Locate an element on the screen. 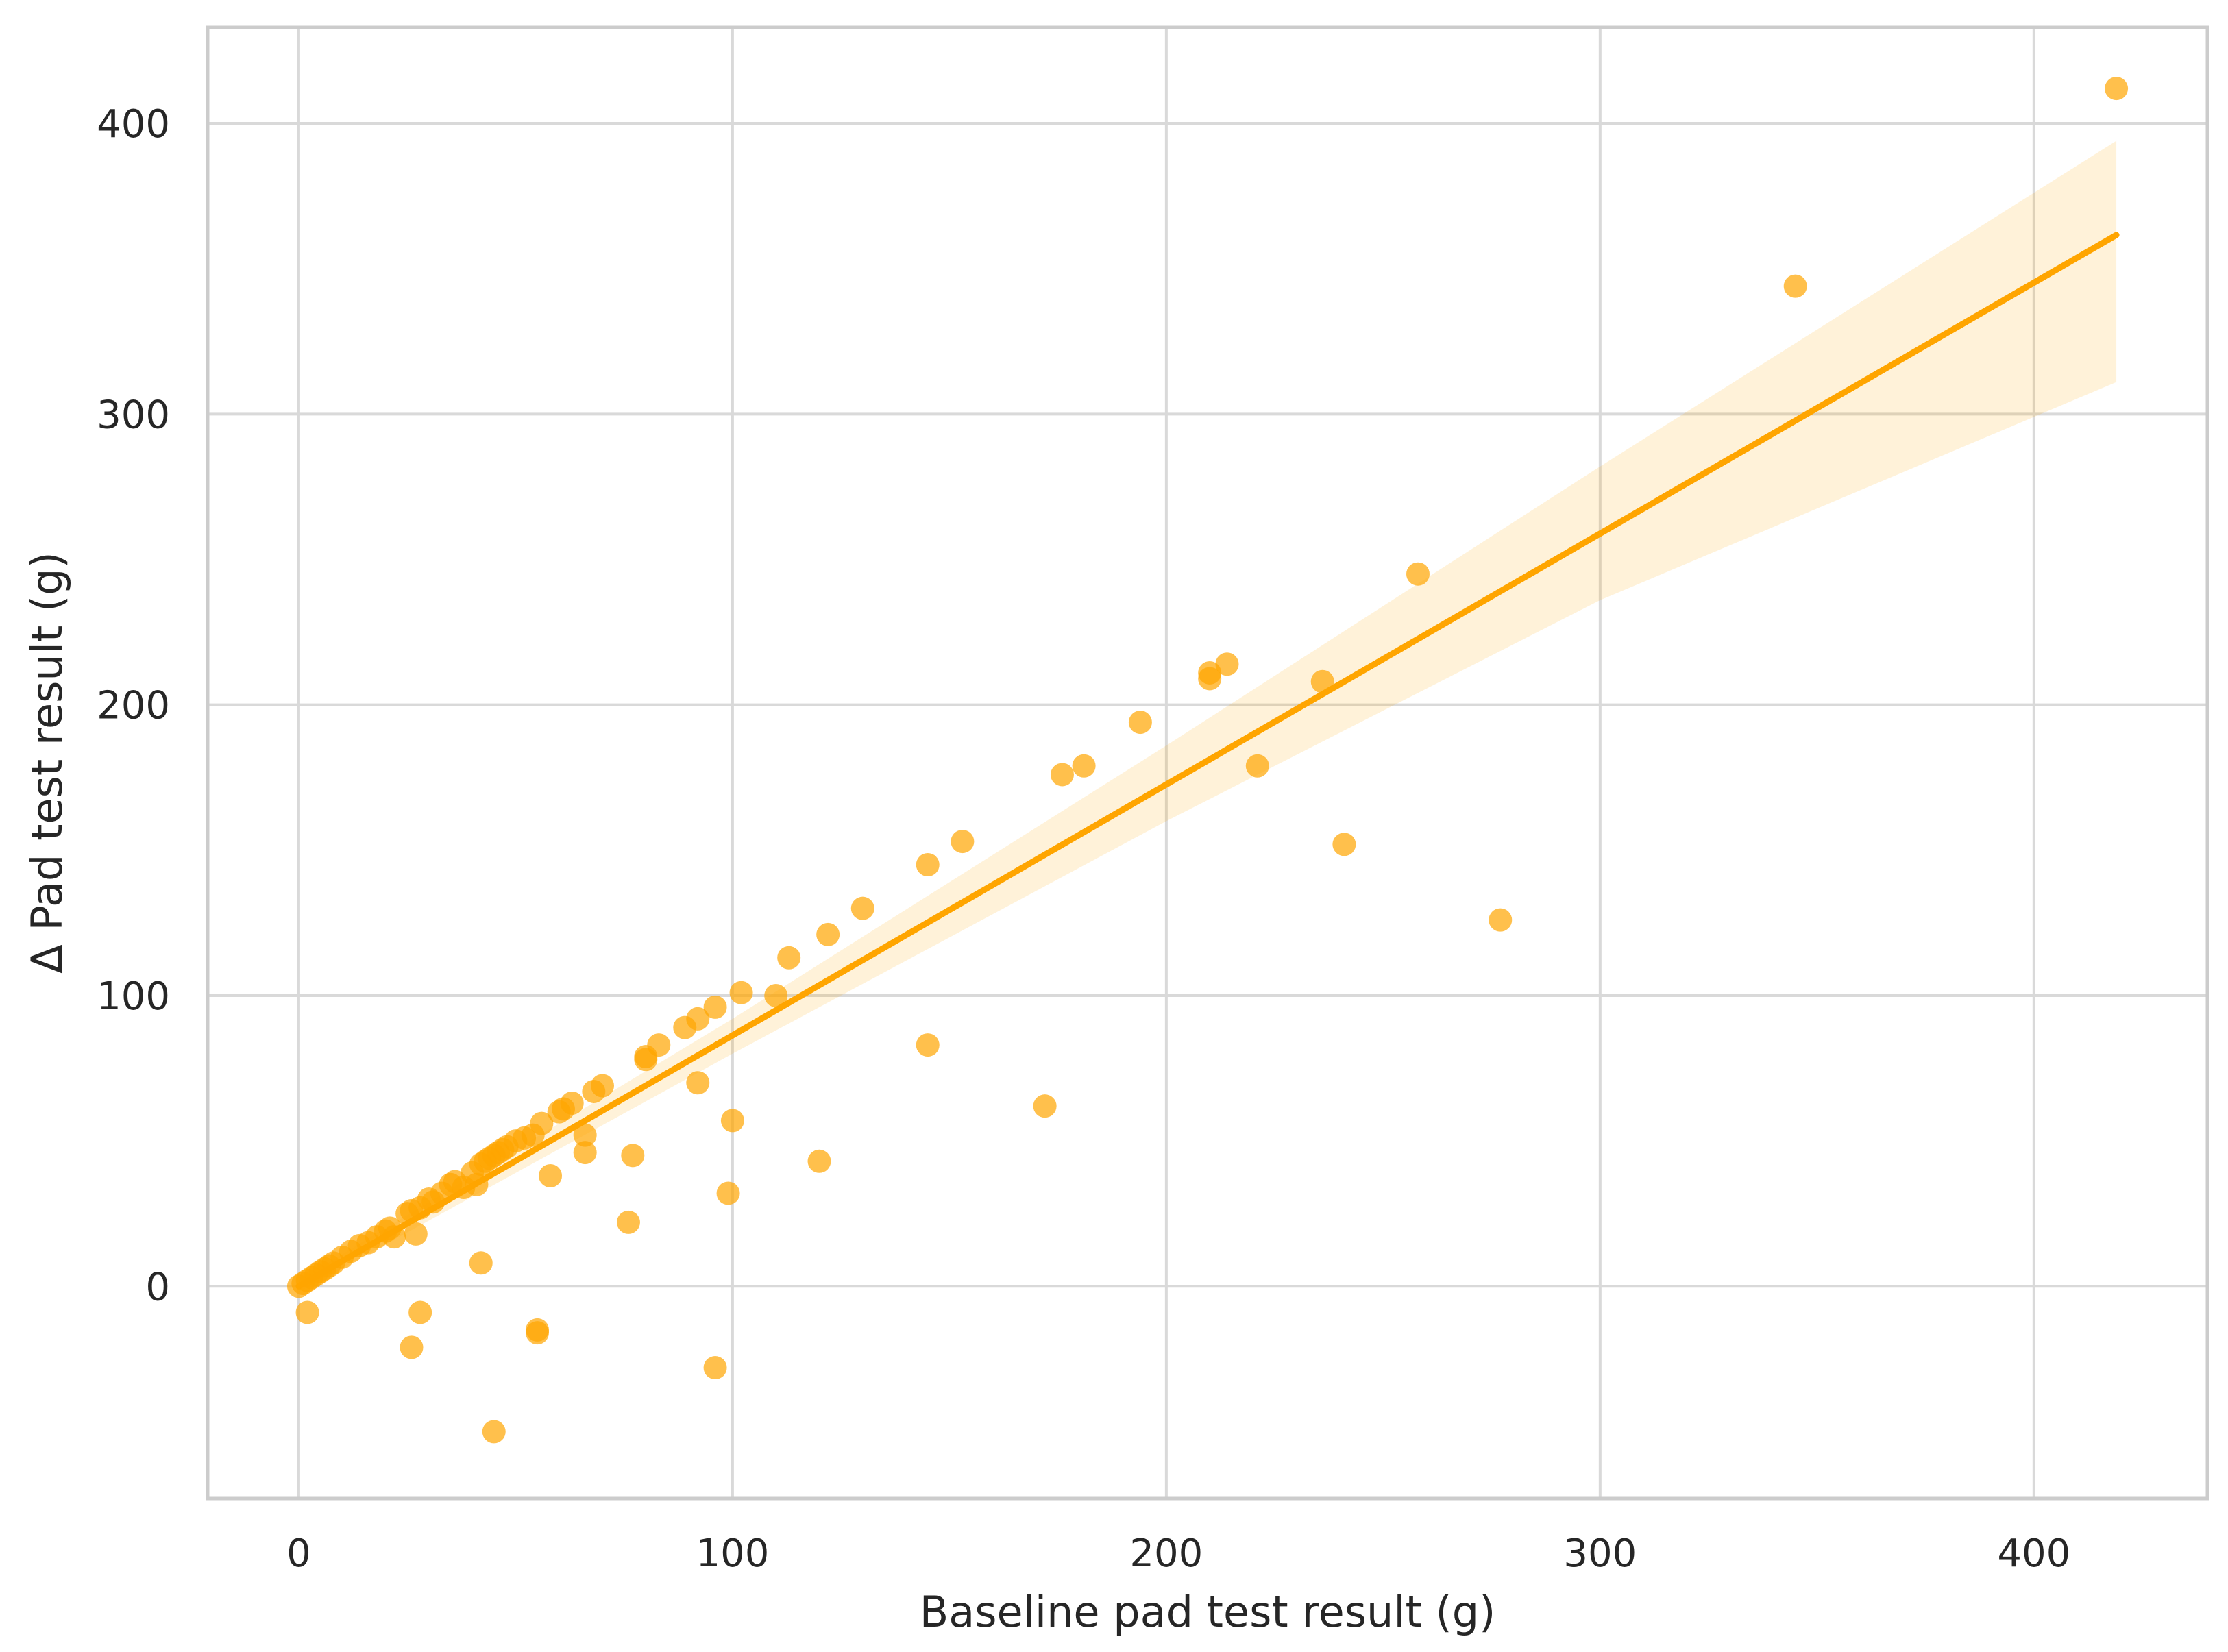 Image resolution: width=2228 pixels, height=1652 pixels. y-tick-label: 400 is located at coordinates (133, 124).